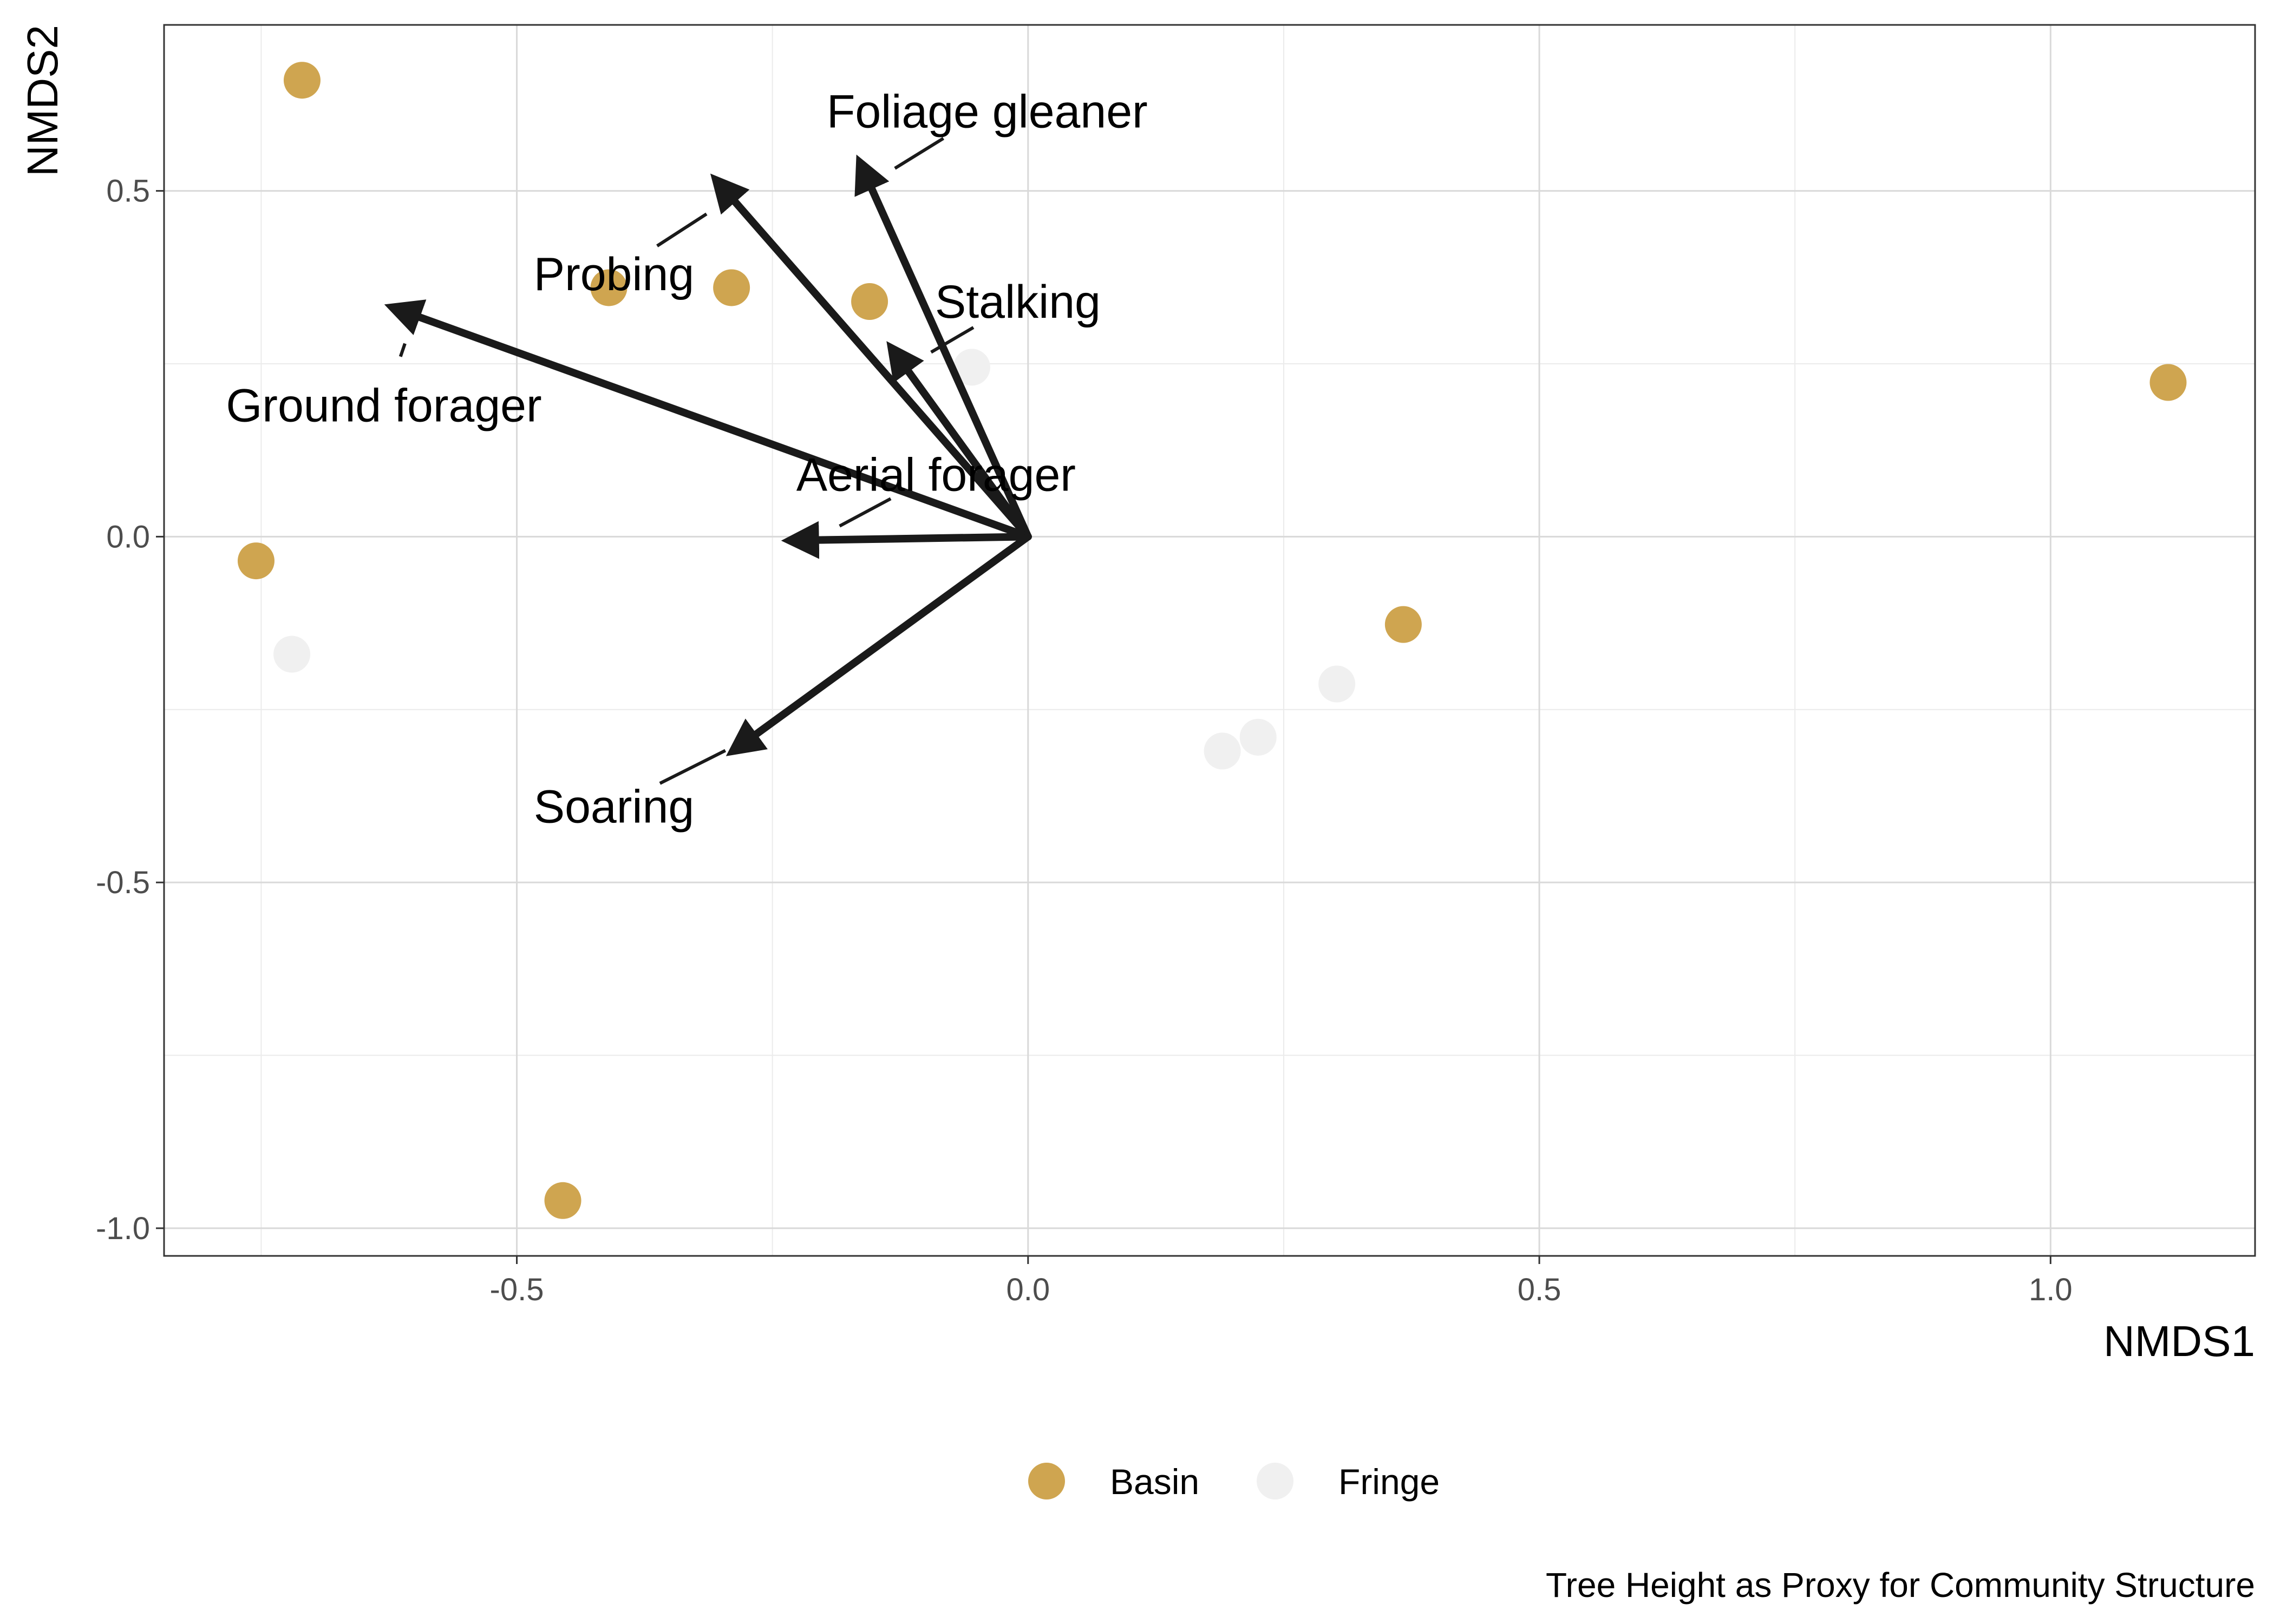 This screenshot has height=1624, width=2274. Describe the element at coordinates (128, 192) in the screenshot. I see `y-tick-label: 0.5` at that location.